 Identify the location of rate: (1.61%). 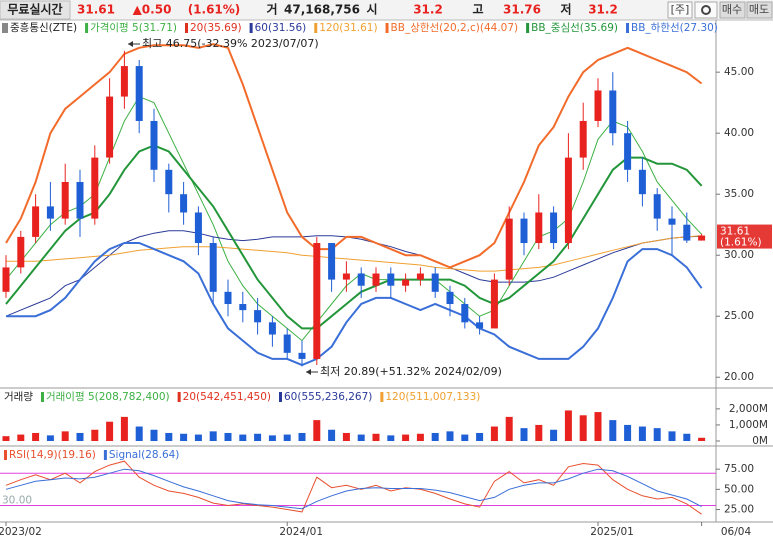
(214, 10).